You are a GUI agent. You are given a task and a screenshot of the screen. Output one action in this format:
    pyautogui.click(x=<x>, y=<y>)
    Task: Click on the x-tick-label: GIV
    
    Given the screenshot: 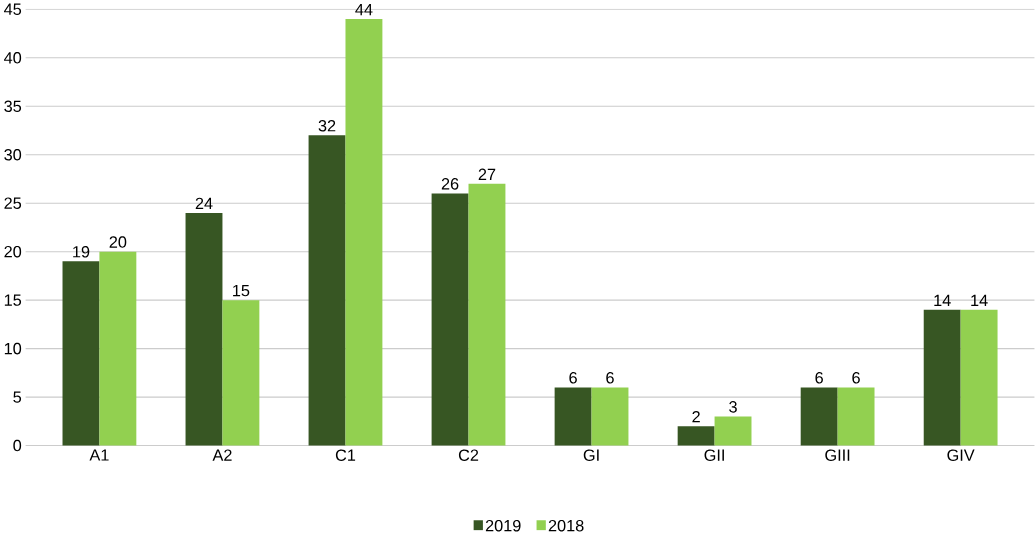 What is the action you would take?
    pyautogui.click(x=961, y=455)
    